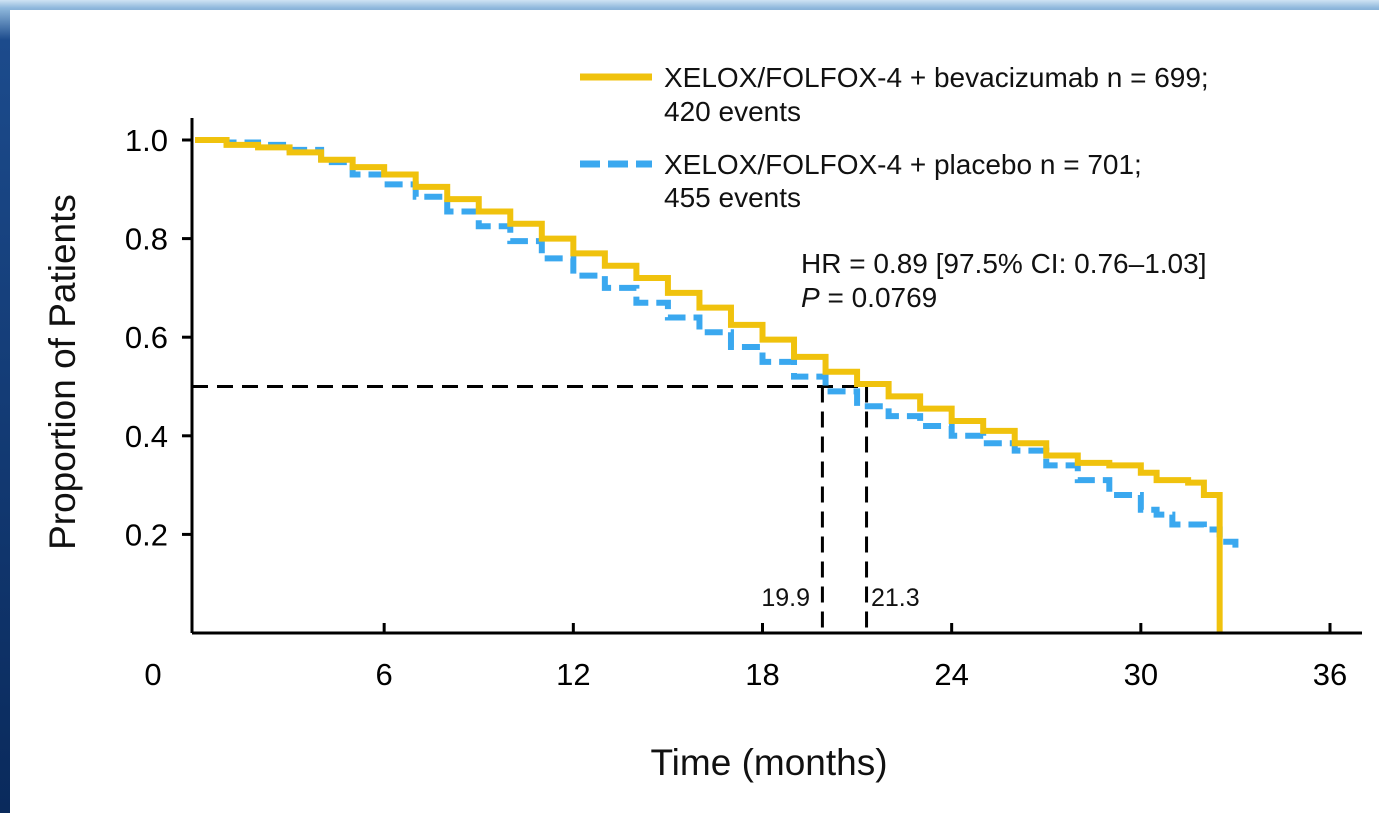 This screenshot has width=1379, height=813. I want to click on x-tick-label-0: 0, so click(152, 674).